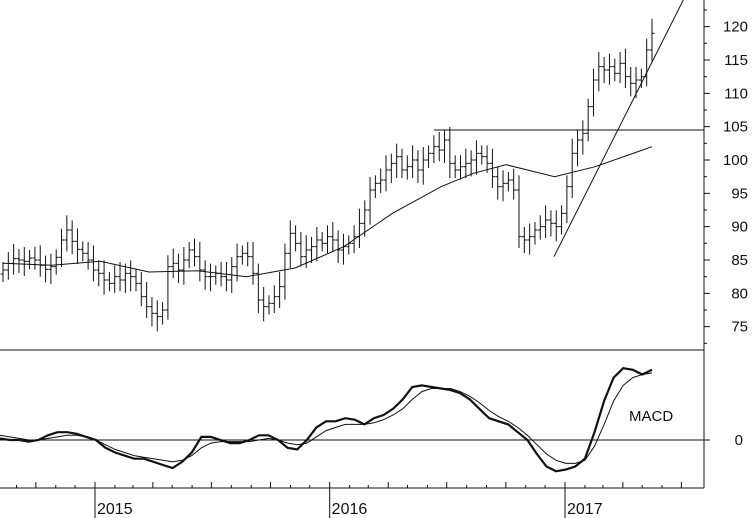 The image size is (752, 518). What do you see at coordinates (736, 93) in the screenshot?
I see `y-tick-label: 110` at bounding box center [736, 93].